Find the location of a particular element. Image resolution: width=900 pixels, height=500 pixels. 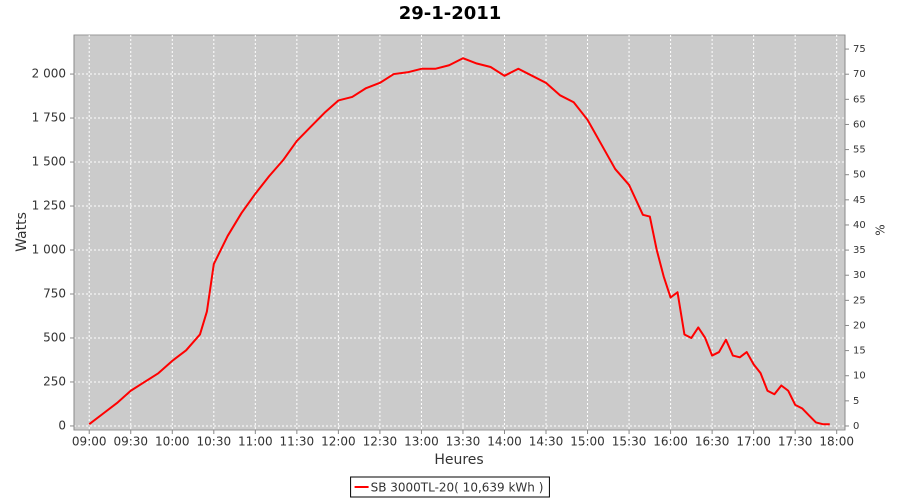

y-axis-label: Watts is located at coordinates (22, 232).